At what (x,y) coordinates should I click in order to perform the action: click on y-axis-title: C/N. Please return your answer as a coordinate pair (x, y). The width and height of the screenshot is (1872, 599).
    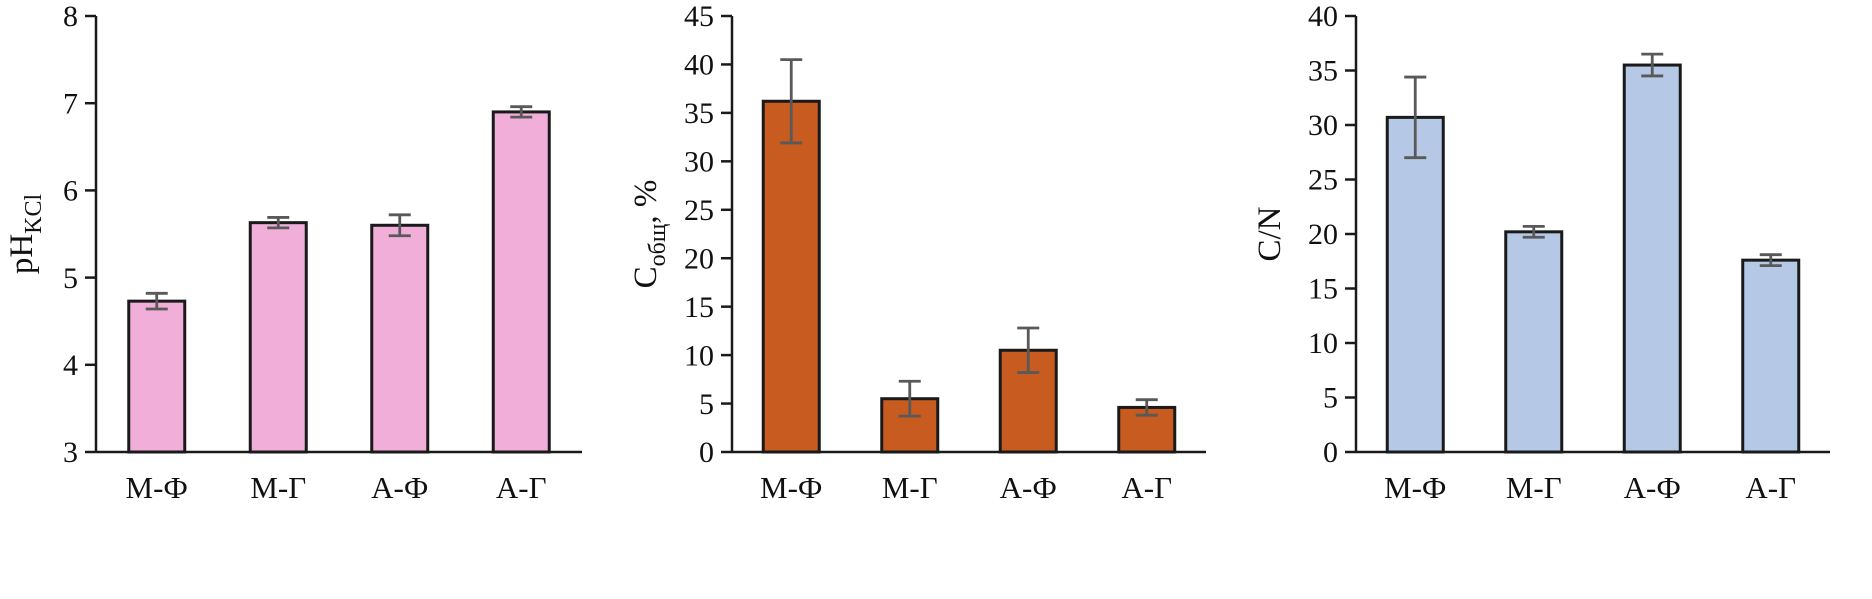
    Looking at the image, I should click on (1270, 233).